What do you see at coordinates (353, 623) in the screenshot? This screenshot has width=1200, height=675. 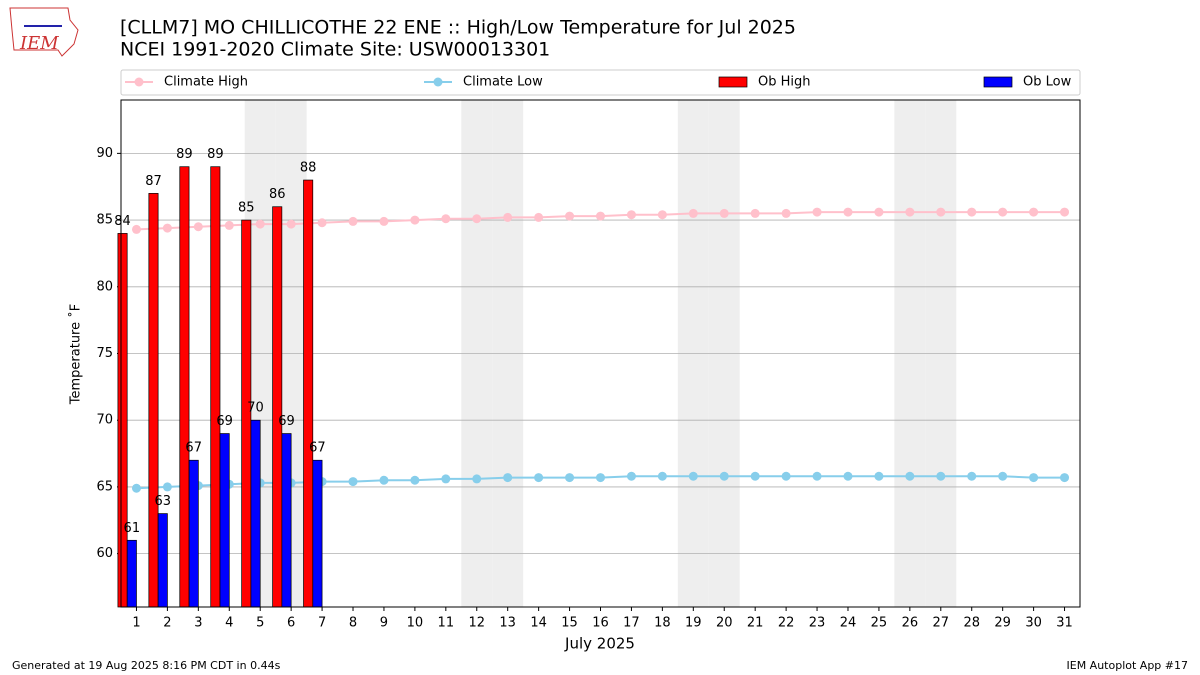 I see `x-tick-label: 8` at bounding box center [353, 623].